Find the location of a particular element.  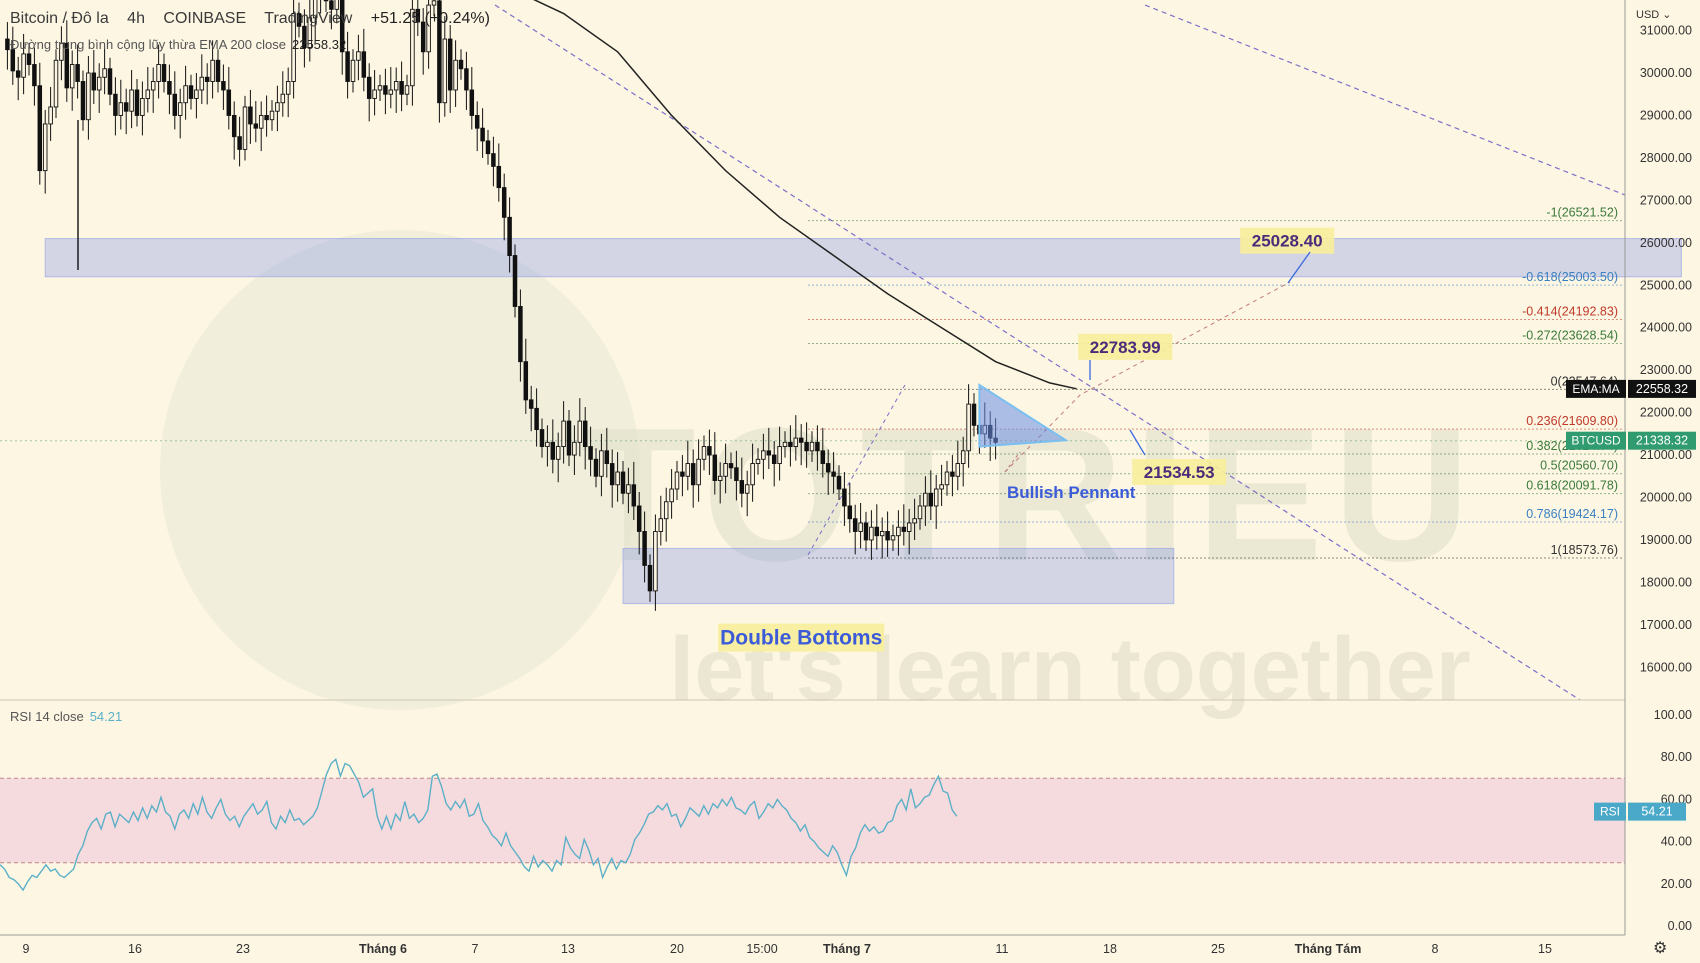

time-tick-1: 16 is located at coordinates (135, 949).